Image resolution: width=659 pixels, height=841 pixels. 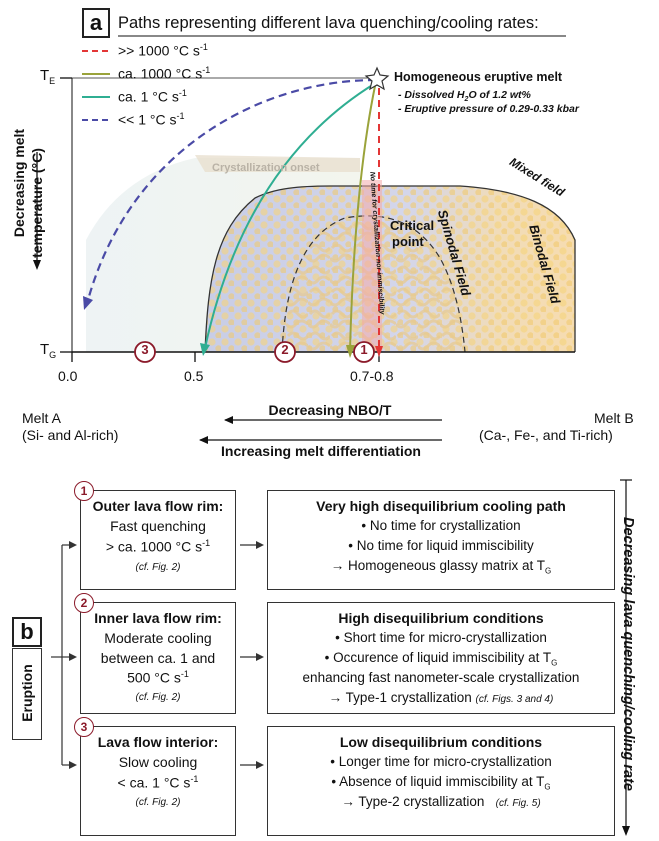 I want to click on binodal-outline, so click(x=390, y=269).